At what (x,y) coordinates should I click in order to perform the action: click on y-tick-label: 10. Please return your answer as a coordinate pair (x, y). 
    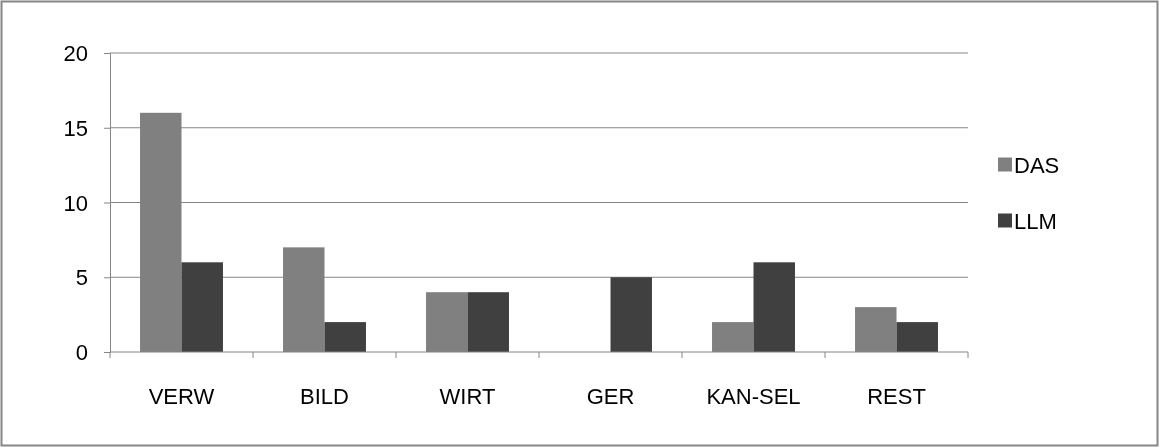
    Looking at the image, I should click on (75, 203).